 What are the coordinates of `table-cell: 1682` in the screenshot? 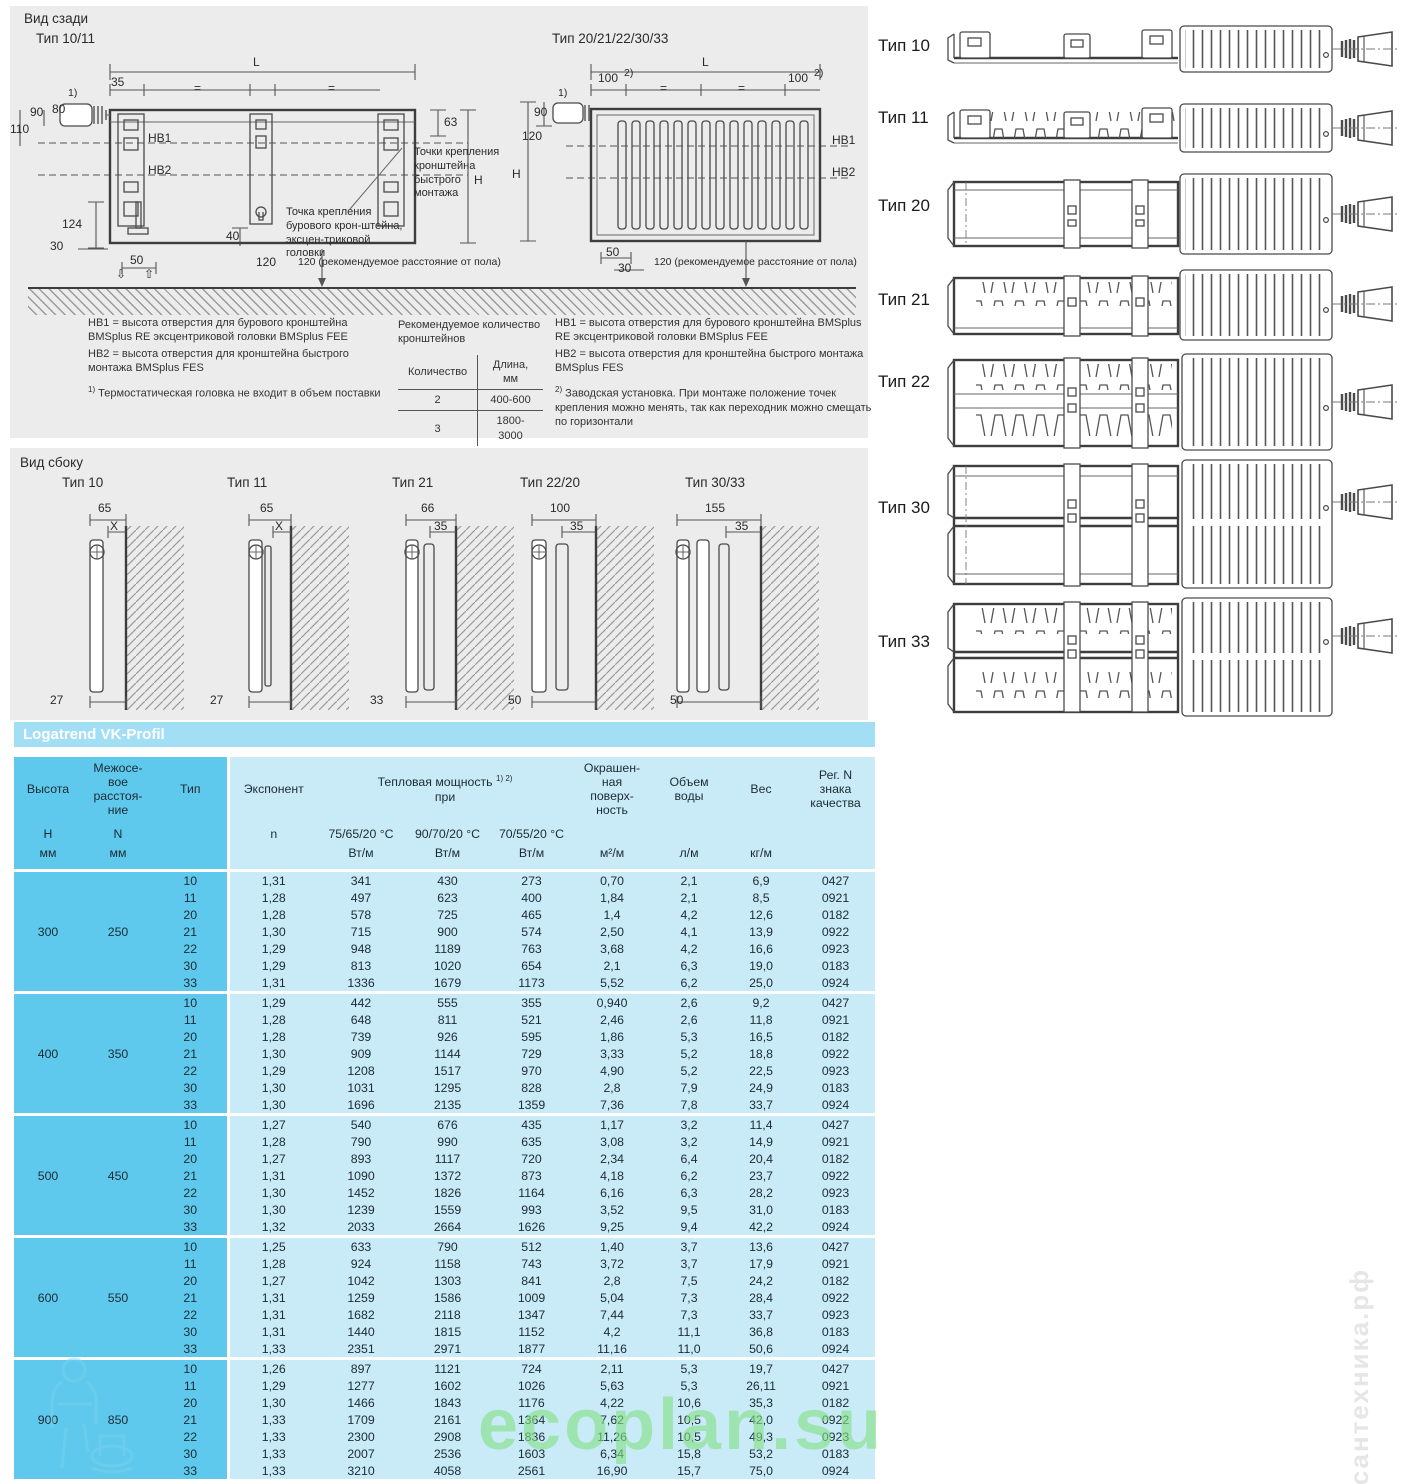 It's located at (361, 1314).